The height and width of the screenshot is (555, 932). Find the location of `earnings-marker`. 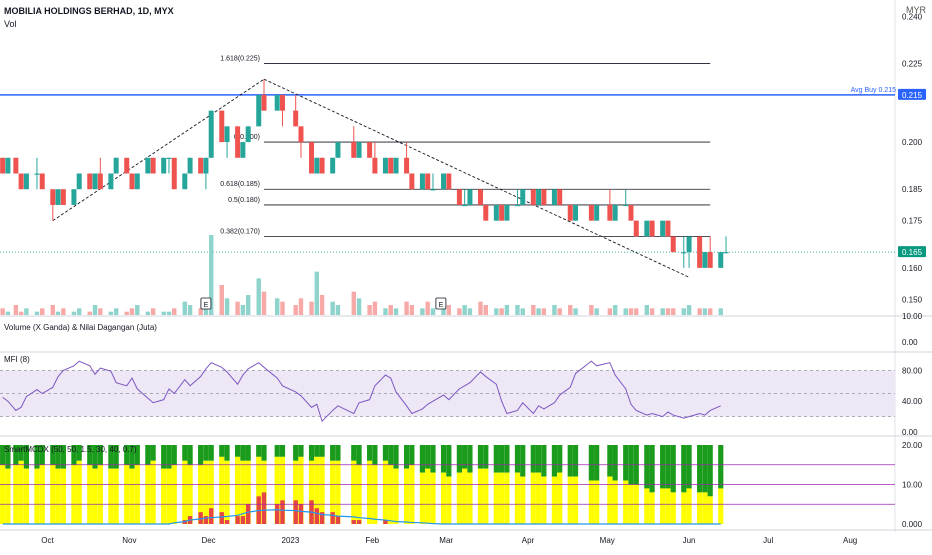

earnings-marker is located at coordinates (206, 303).